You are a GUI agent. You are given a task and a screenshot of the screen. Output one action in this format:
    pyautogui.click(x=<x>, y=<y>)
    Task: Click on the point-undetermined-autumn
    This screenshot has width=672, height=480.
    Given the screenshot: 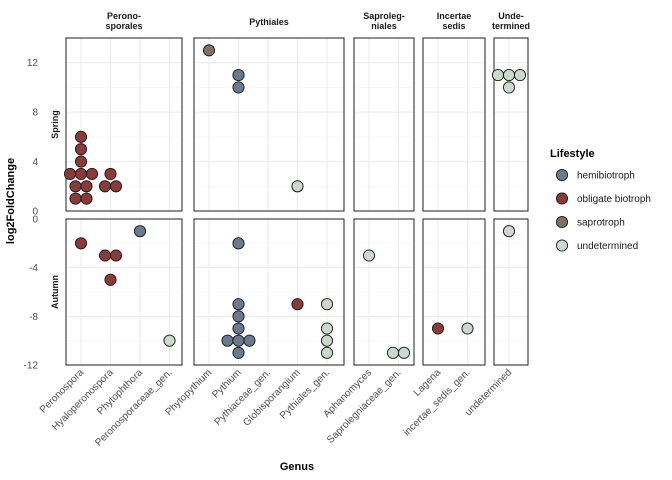 What is the action you would take?
    pyautogui.click(x=509, y=231)
    